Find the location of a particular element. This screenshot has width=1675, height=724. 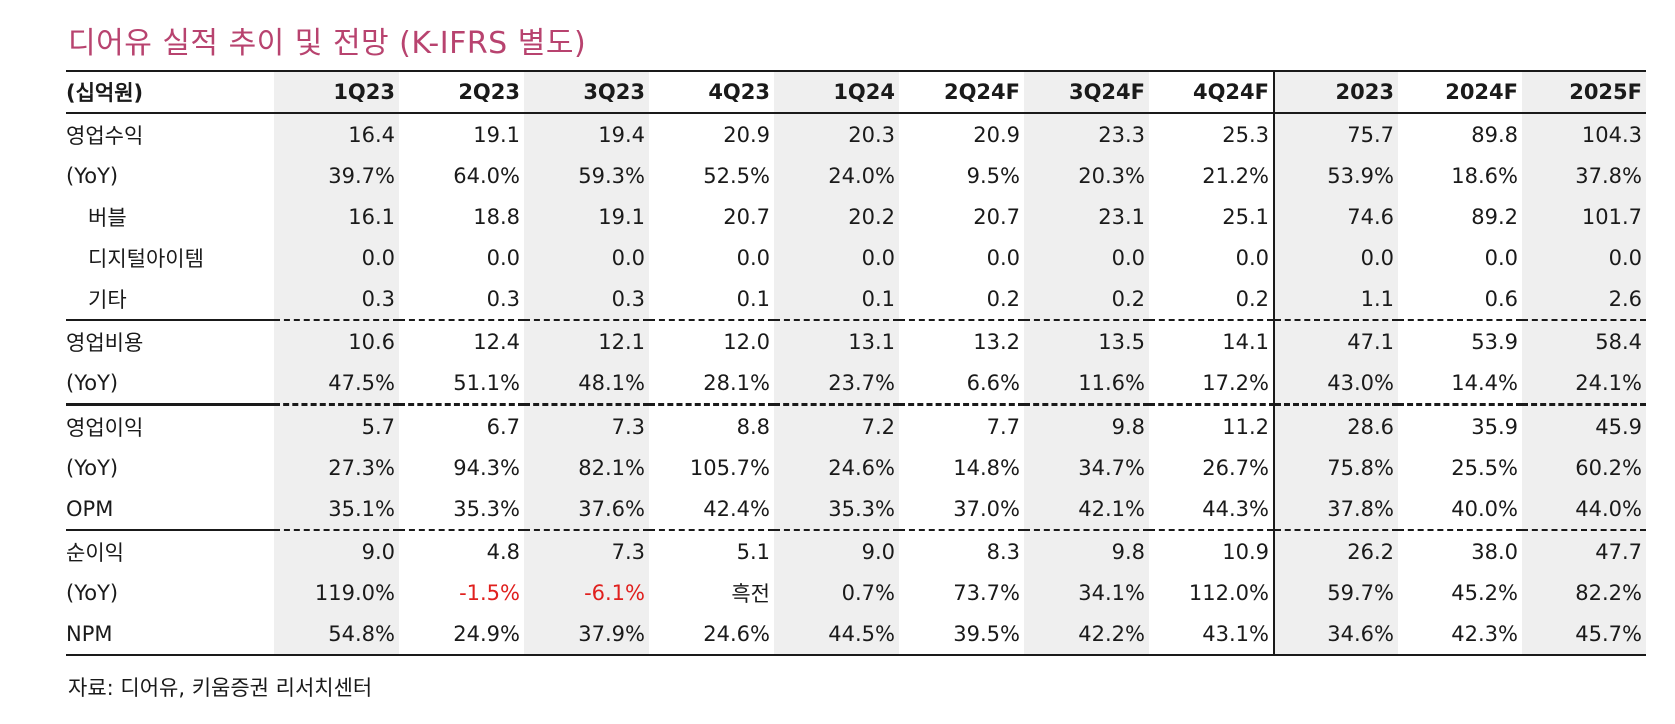

table-cell: 37.9% is located at coordinates (586, 634).